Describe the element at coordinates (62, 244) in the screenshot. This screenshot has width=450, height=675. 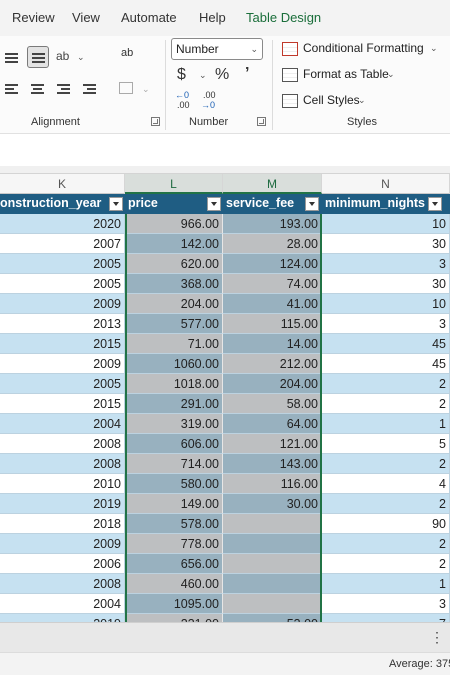
I see `cell-construction-year: 2007` at that location.